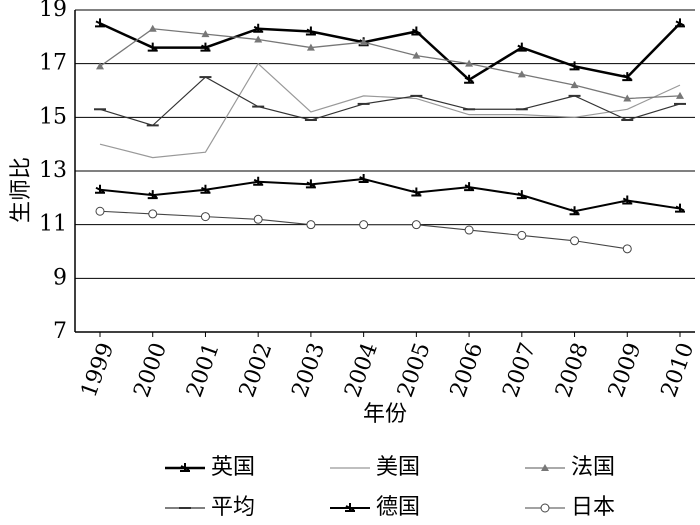 This screenshot has width=700, height=525. Describe the element at coordinates (625, 370) in the screenshot. I see `x-tick-label: 2009` at that location.